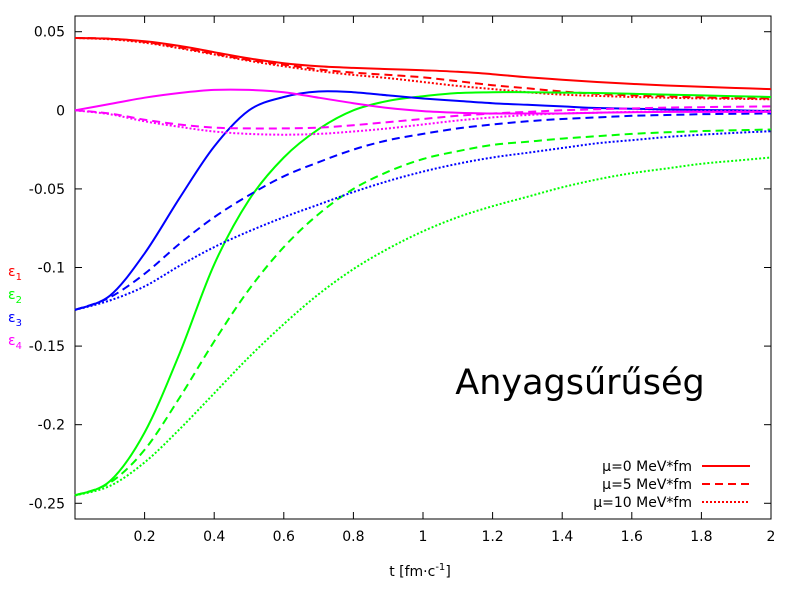 This screenshot has width=800, height=600. Describe the element at coordinates (632, 537) in the screenshot. I see `x-tick-label: 1.6` at that location.